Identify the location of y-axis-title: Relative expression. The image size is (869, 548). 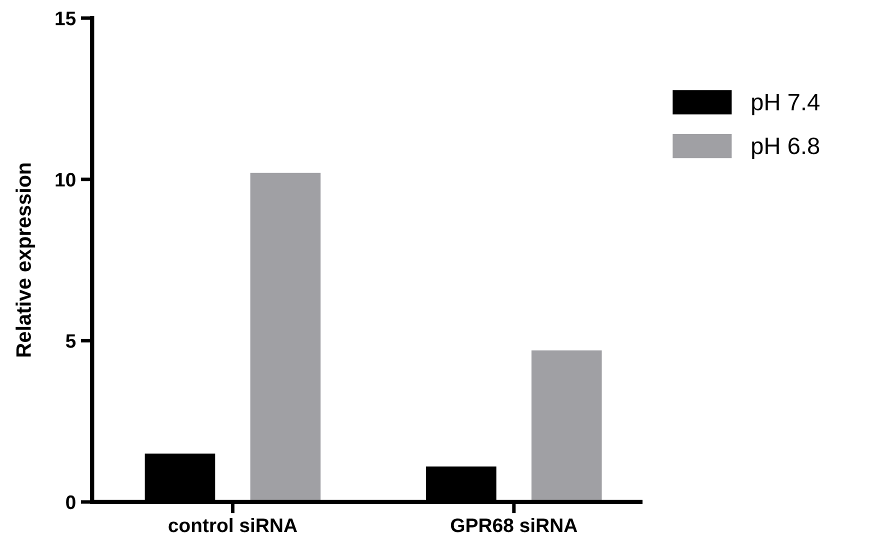
(26, 259).